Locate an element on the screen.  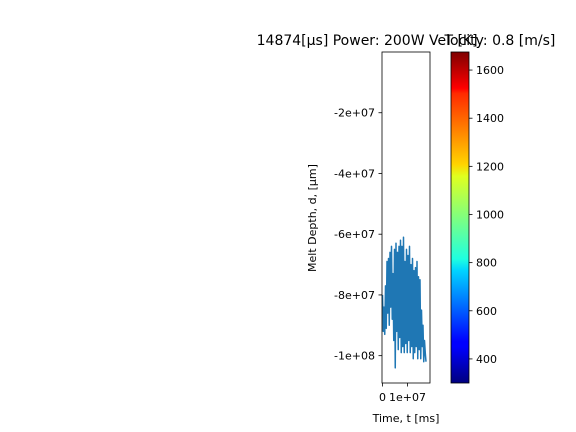
plot-frame is located at coordinates (406, 217).